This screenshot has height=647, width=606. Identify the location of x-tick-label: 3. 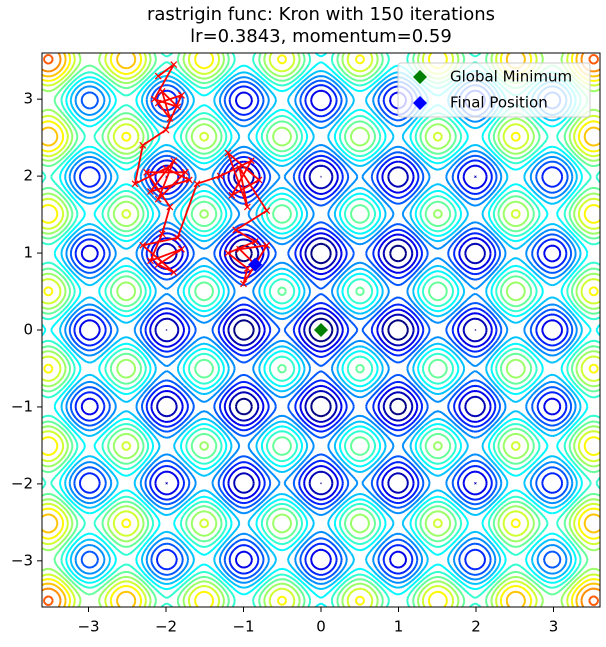
(554, 627).